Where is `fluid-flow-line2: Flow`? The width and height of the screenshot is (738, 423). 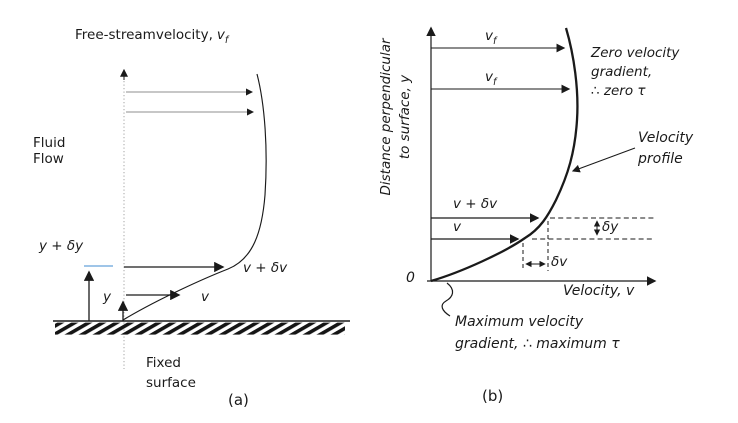
fluid-flow-line2: Flow is located at coordinates (48, 159).